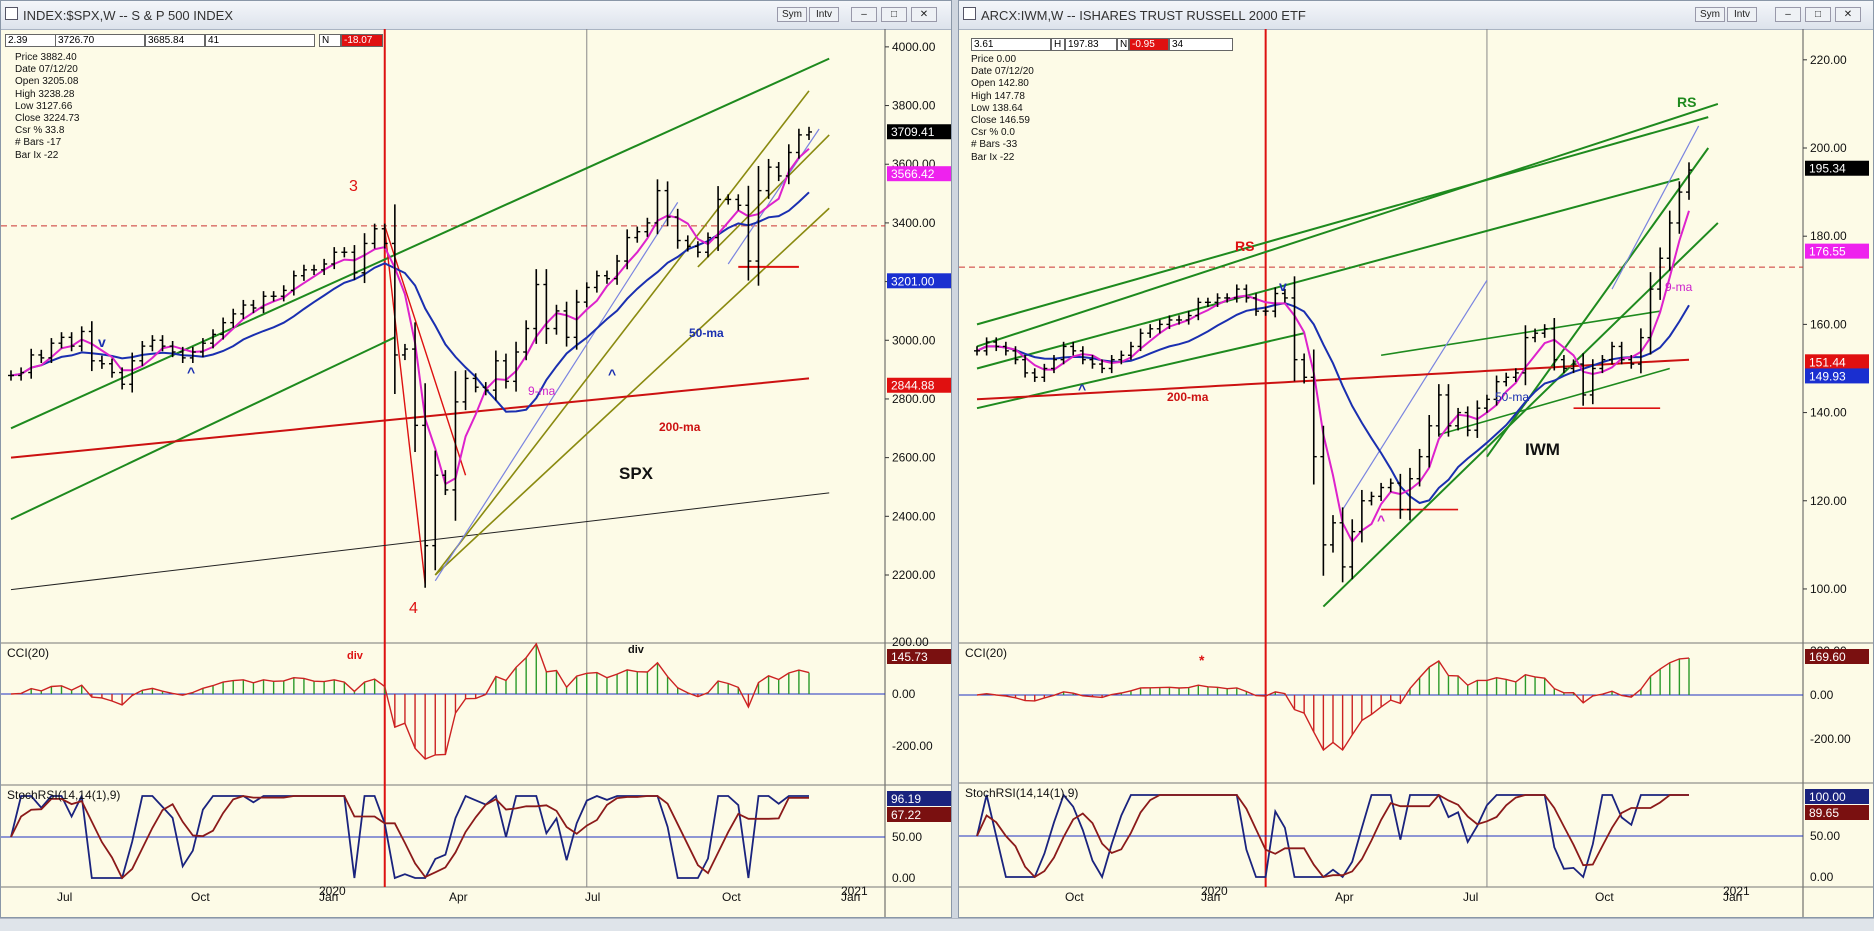  Describe the element at coordinates (997, 108) in the screenshot. I see `info-low: Low 138.64` at that location.